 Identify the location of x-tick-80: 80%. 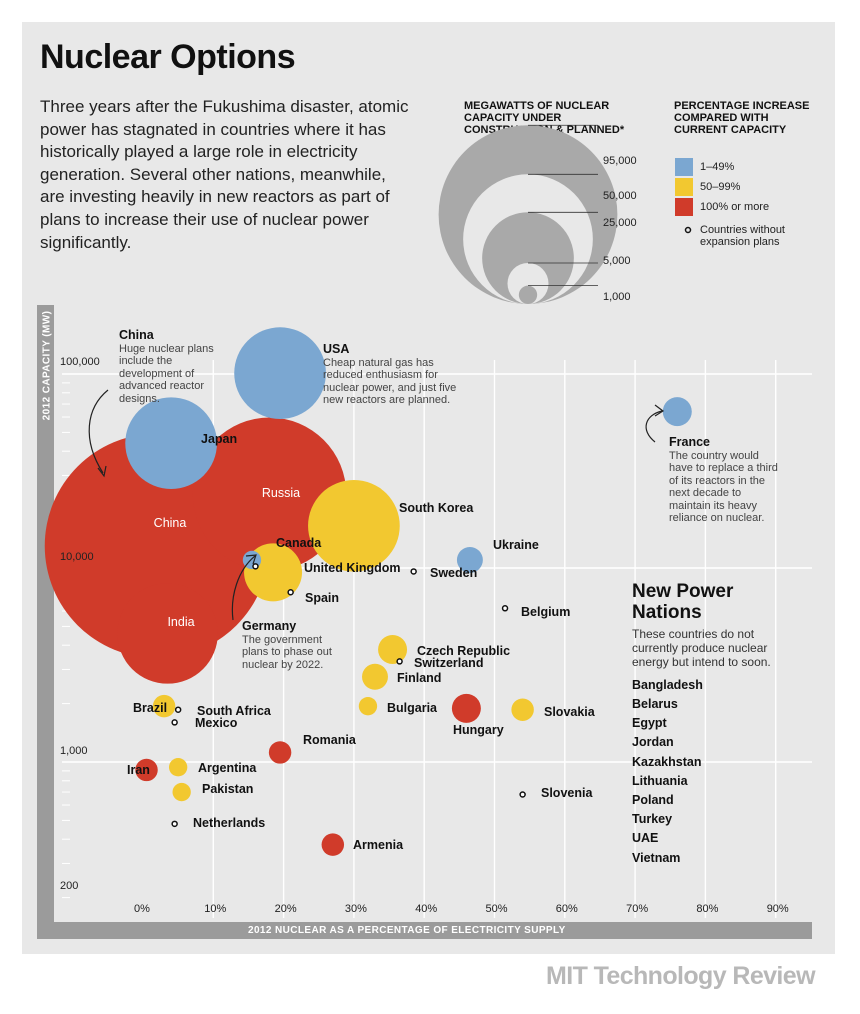
(707, 909).